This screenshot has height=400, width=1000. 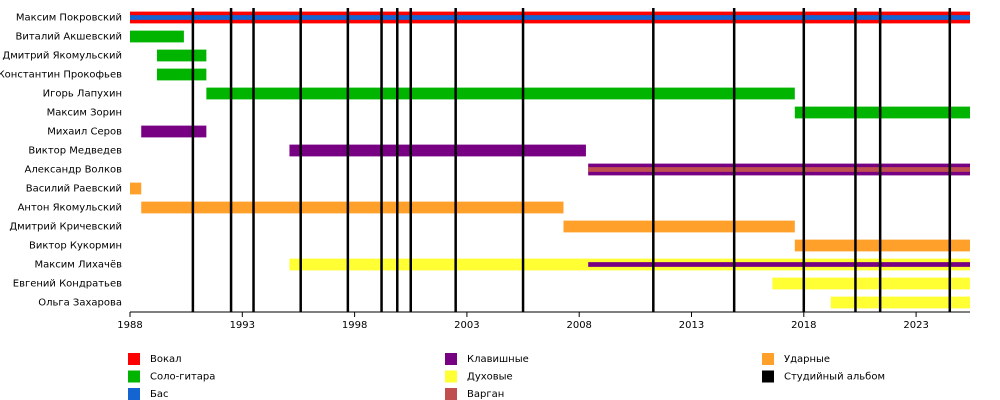 I want to click on x-tick-label: 1988, so click(x=129, y=325).